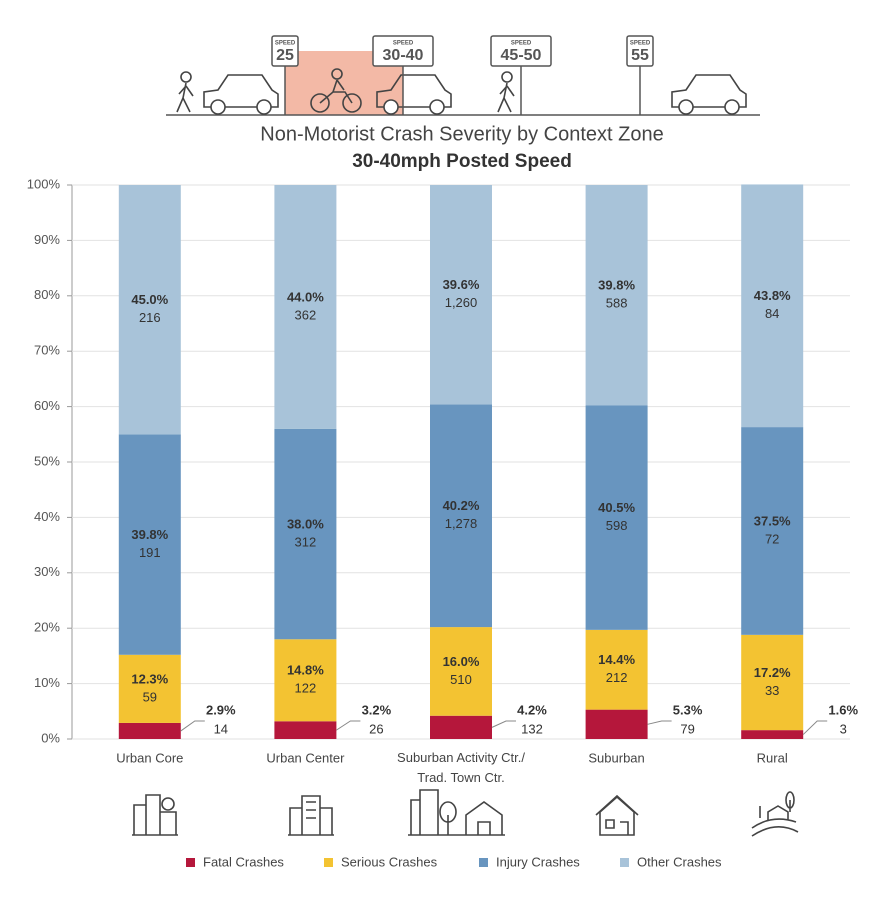 This screenshot has width=891, height=904. I want to click on y-tick-label: 70%, so click(47, 350).